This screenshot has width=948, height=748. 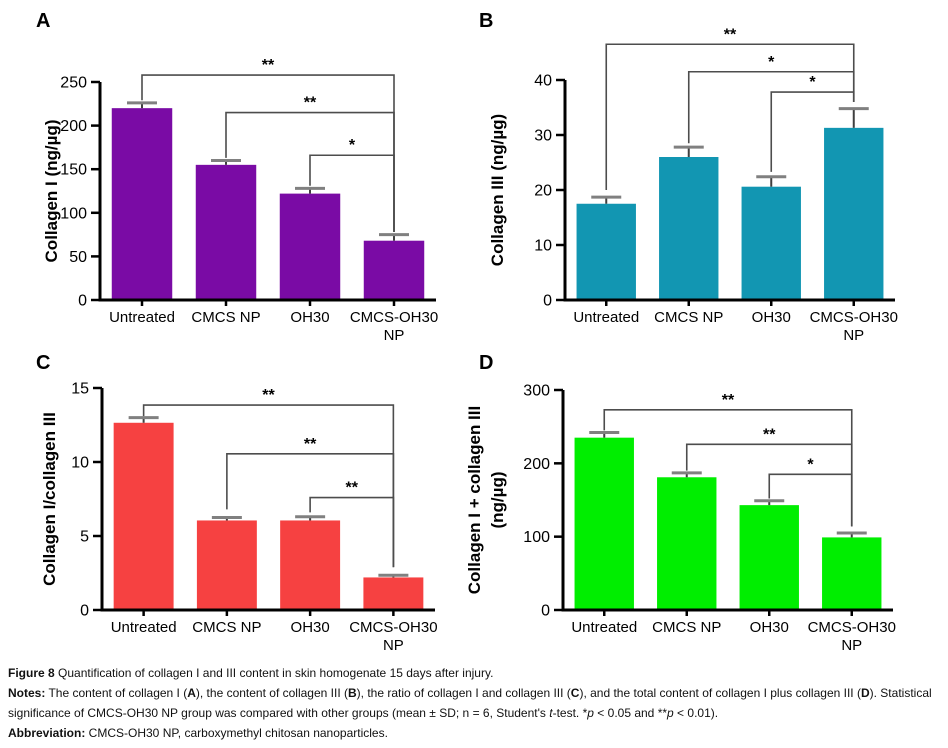 I want to click on caption-segment: t, so click(x=551, y=713).